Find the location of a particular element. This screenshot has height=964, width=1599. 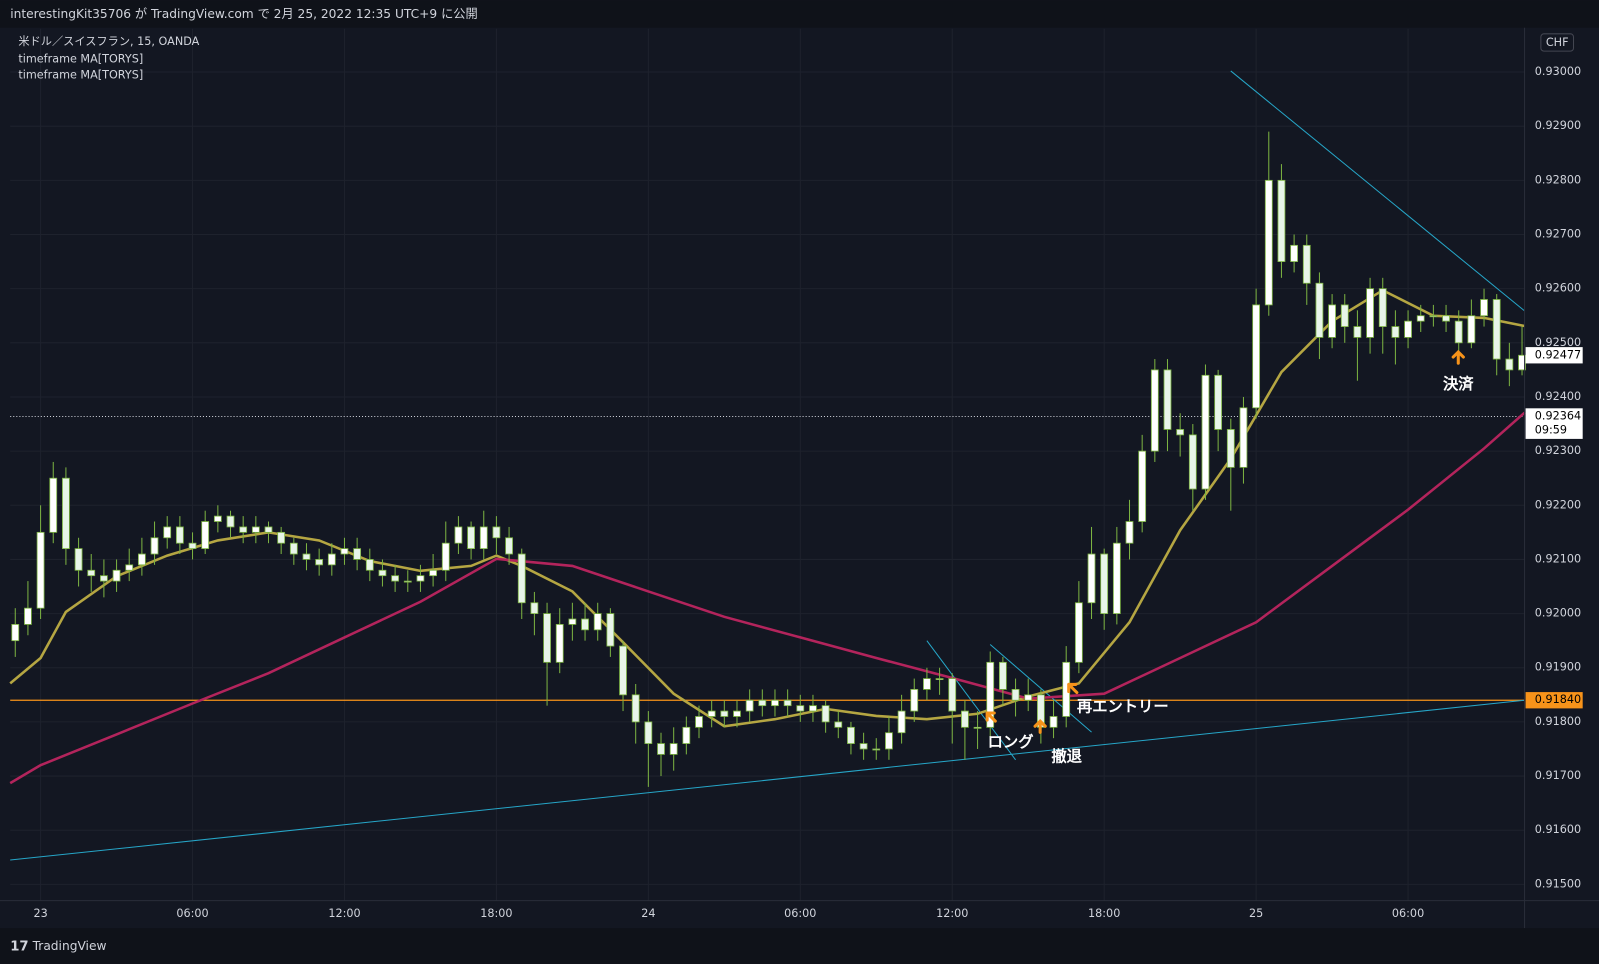

price-label-box is located at coordinates (1554, 700).